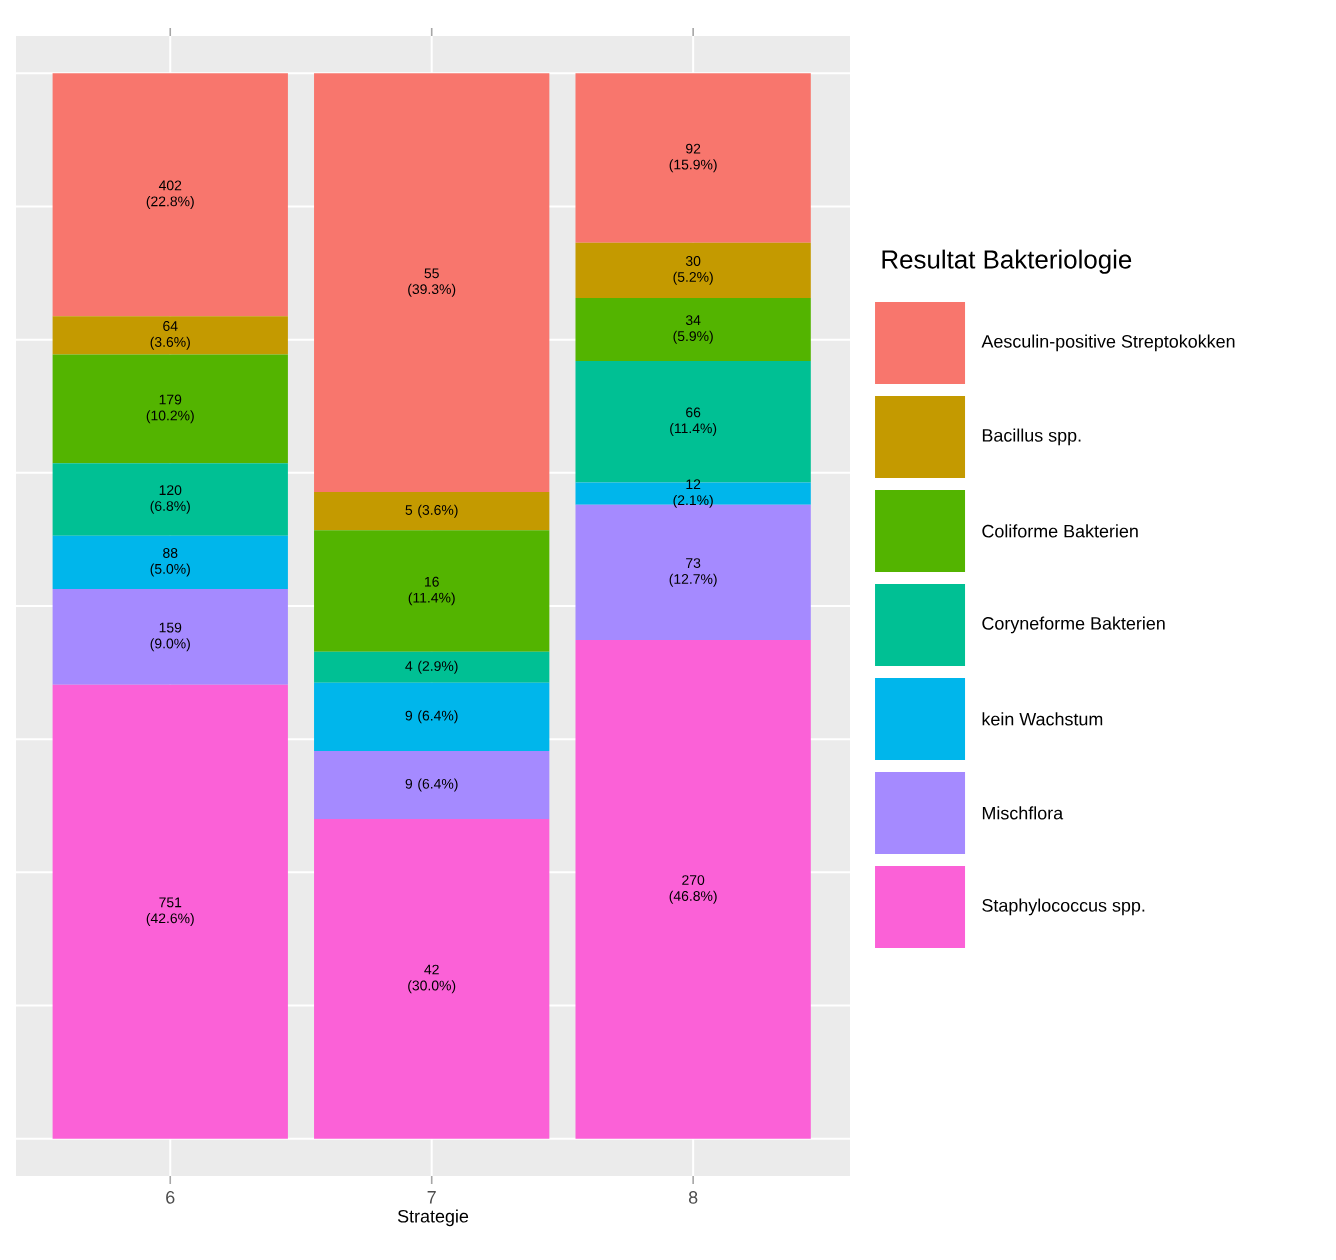  I want to click on text: kein Wachstum, so click(1042, 719).